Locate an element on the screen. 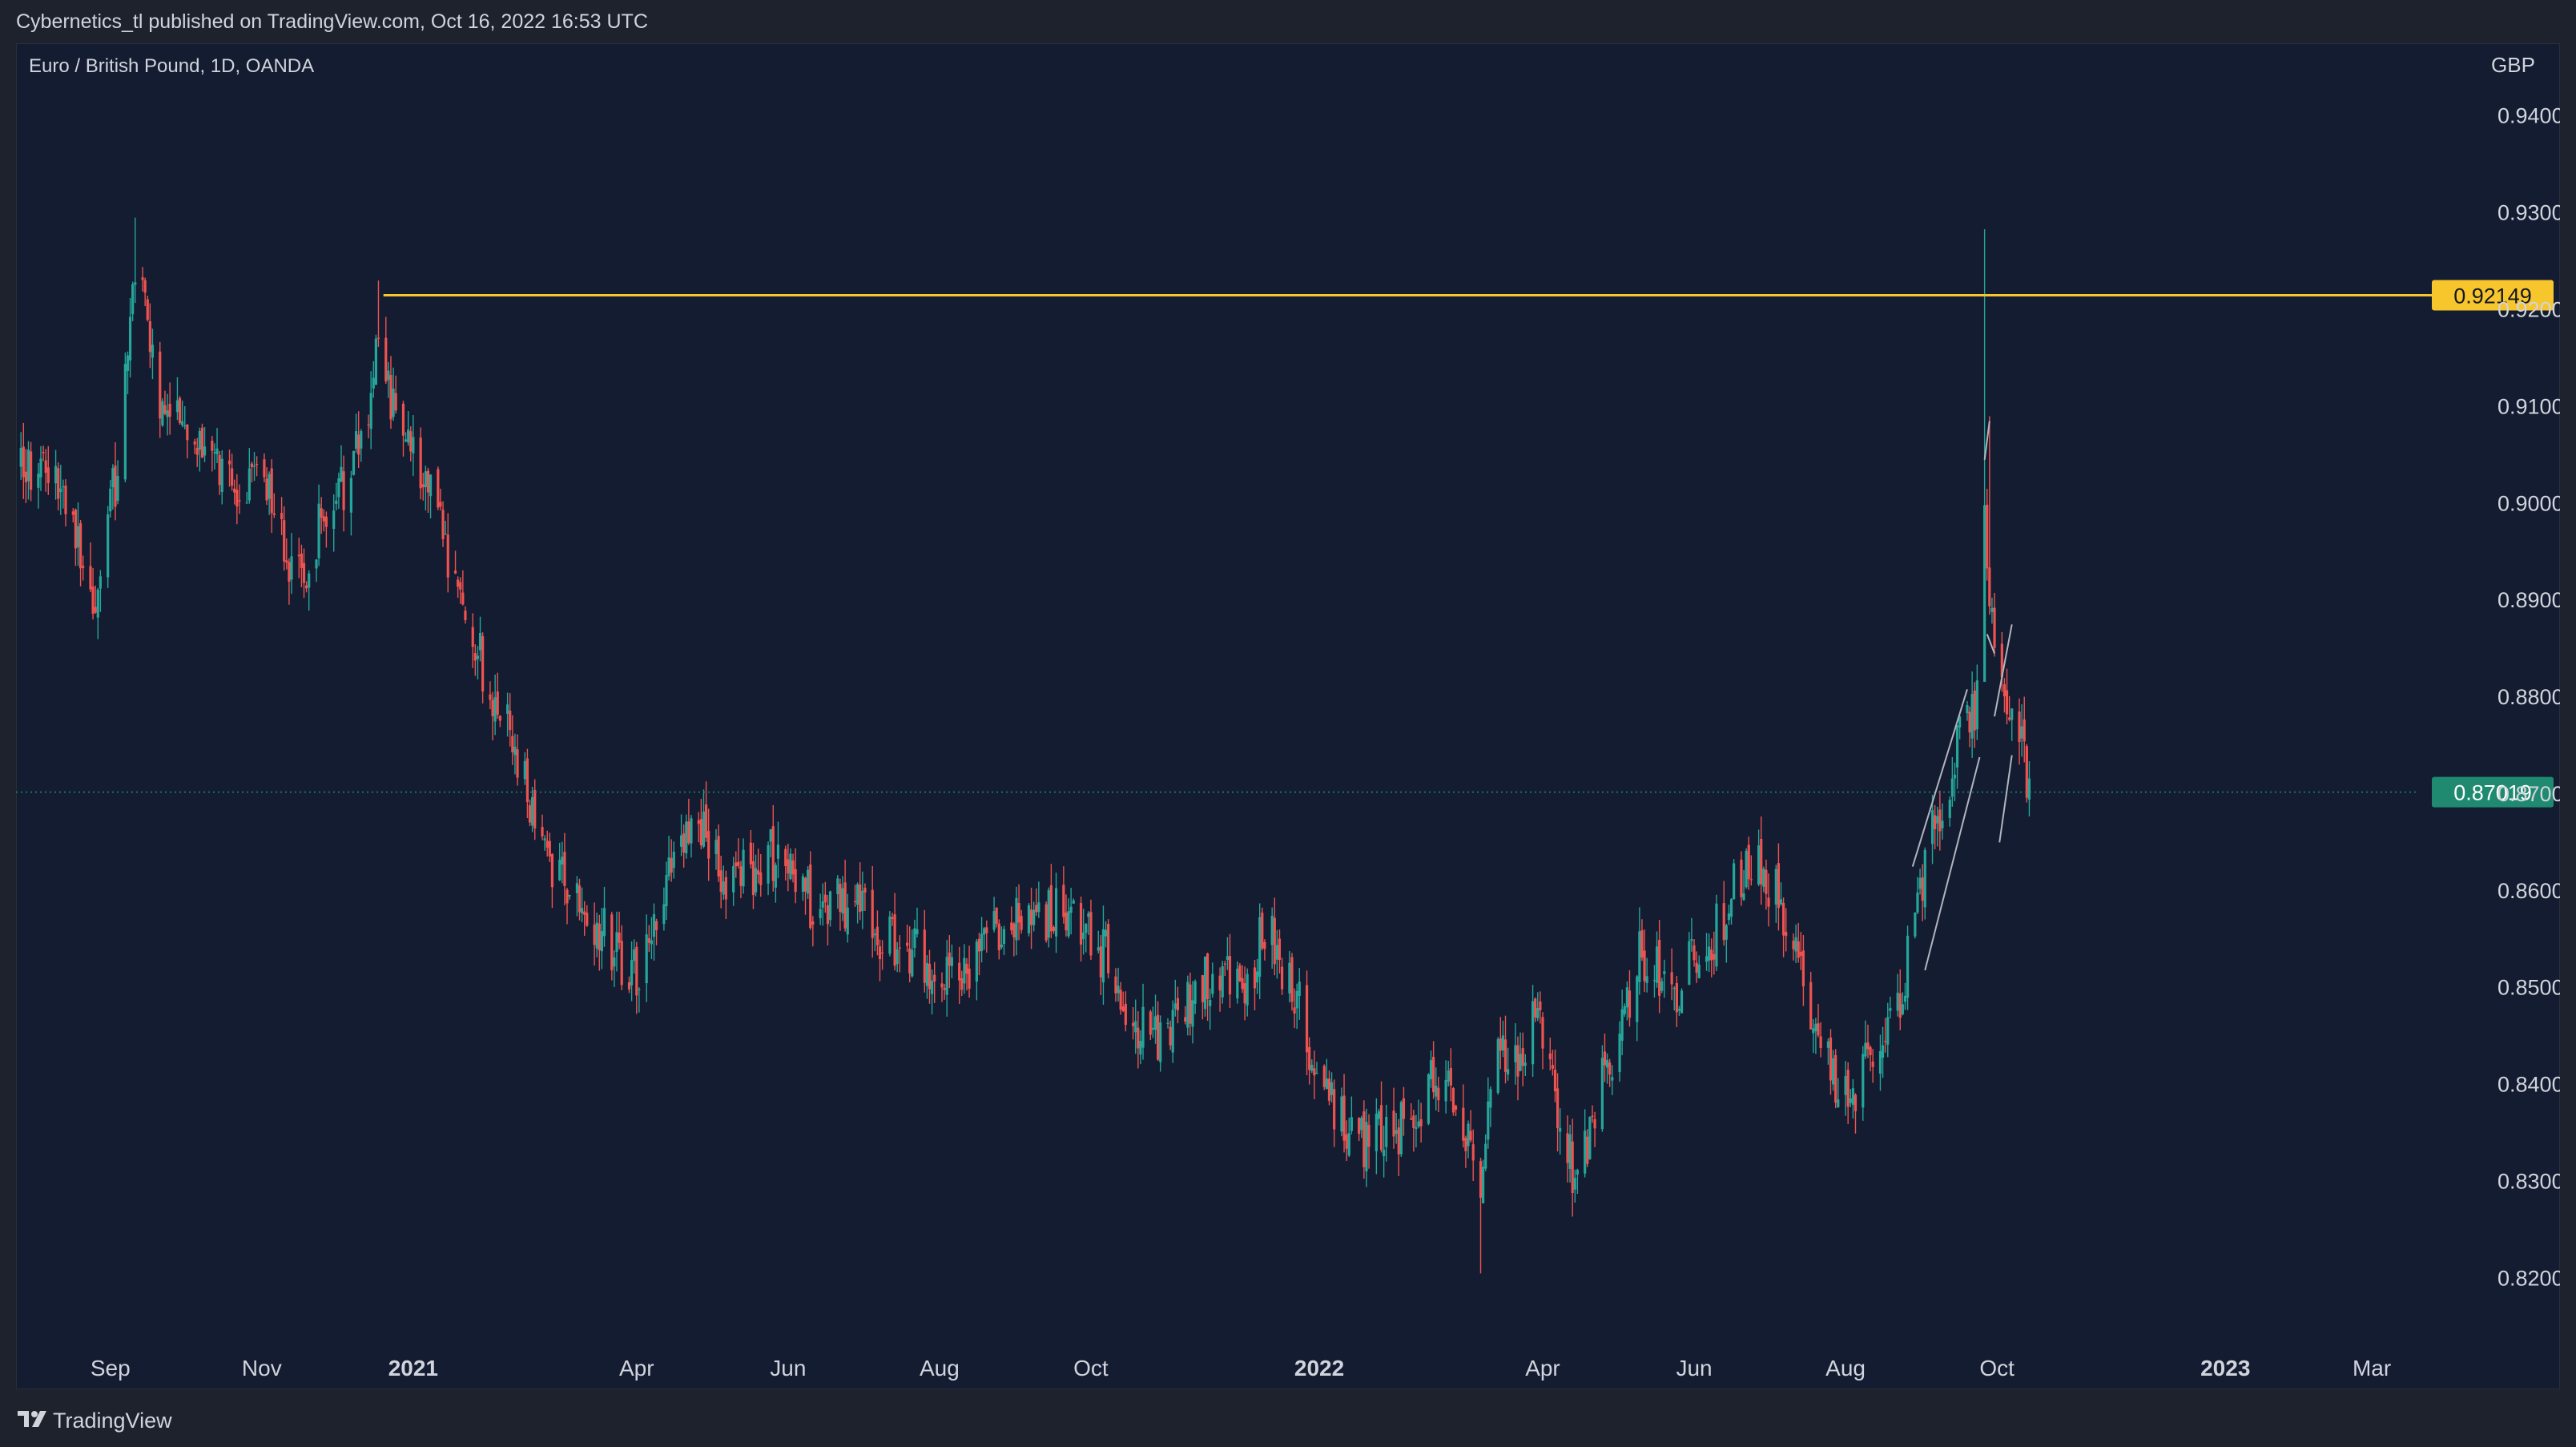 The height and width of the screenshot is (1447, 2576). currency-label: GBP is located at coordinates (2513, 65).